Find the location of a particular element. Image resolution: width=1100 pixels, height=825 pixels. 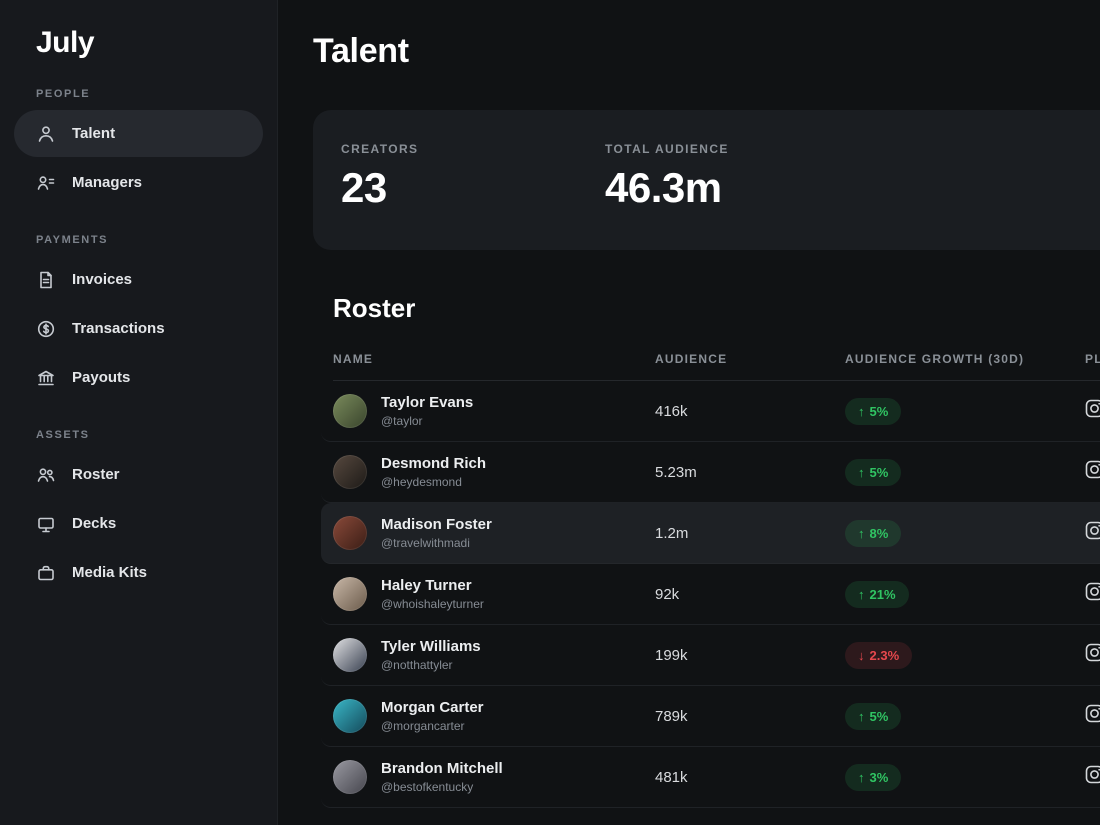

column-header-name: NAME is located at coordinates (353, 359).